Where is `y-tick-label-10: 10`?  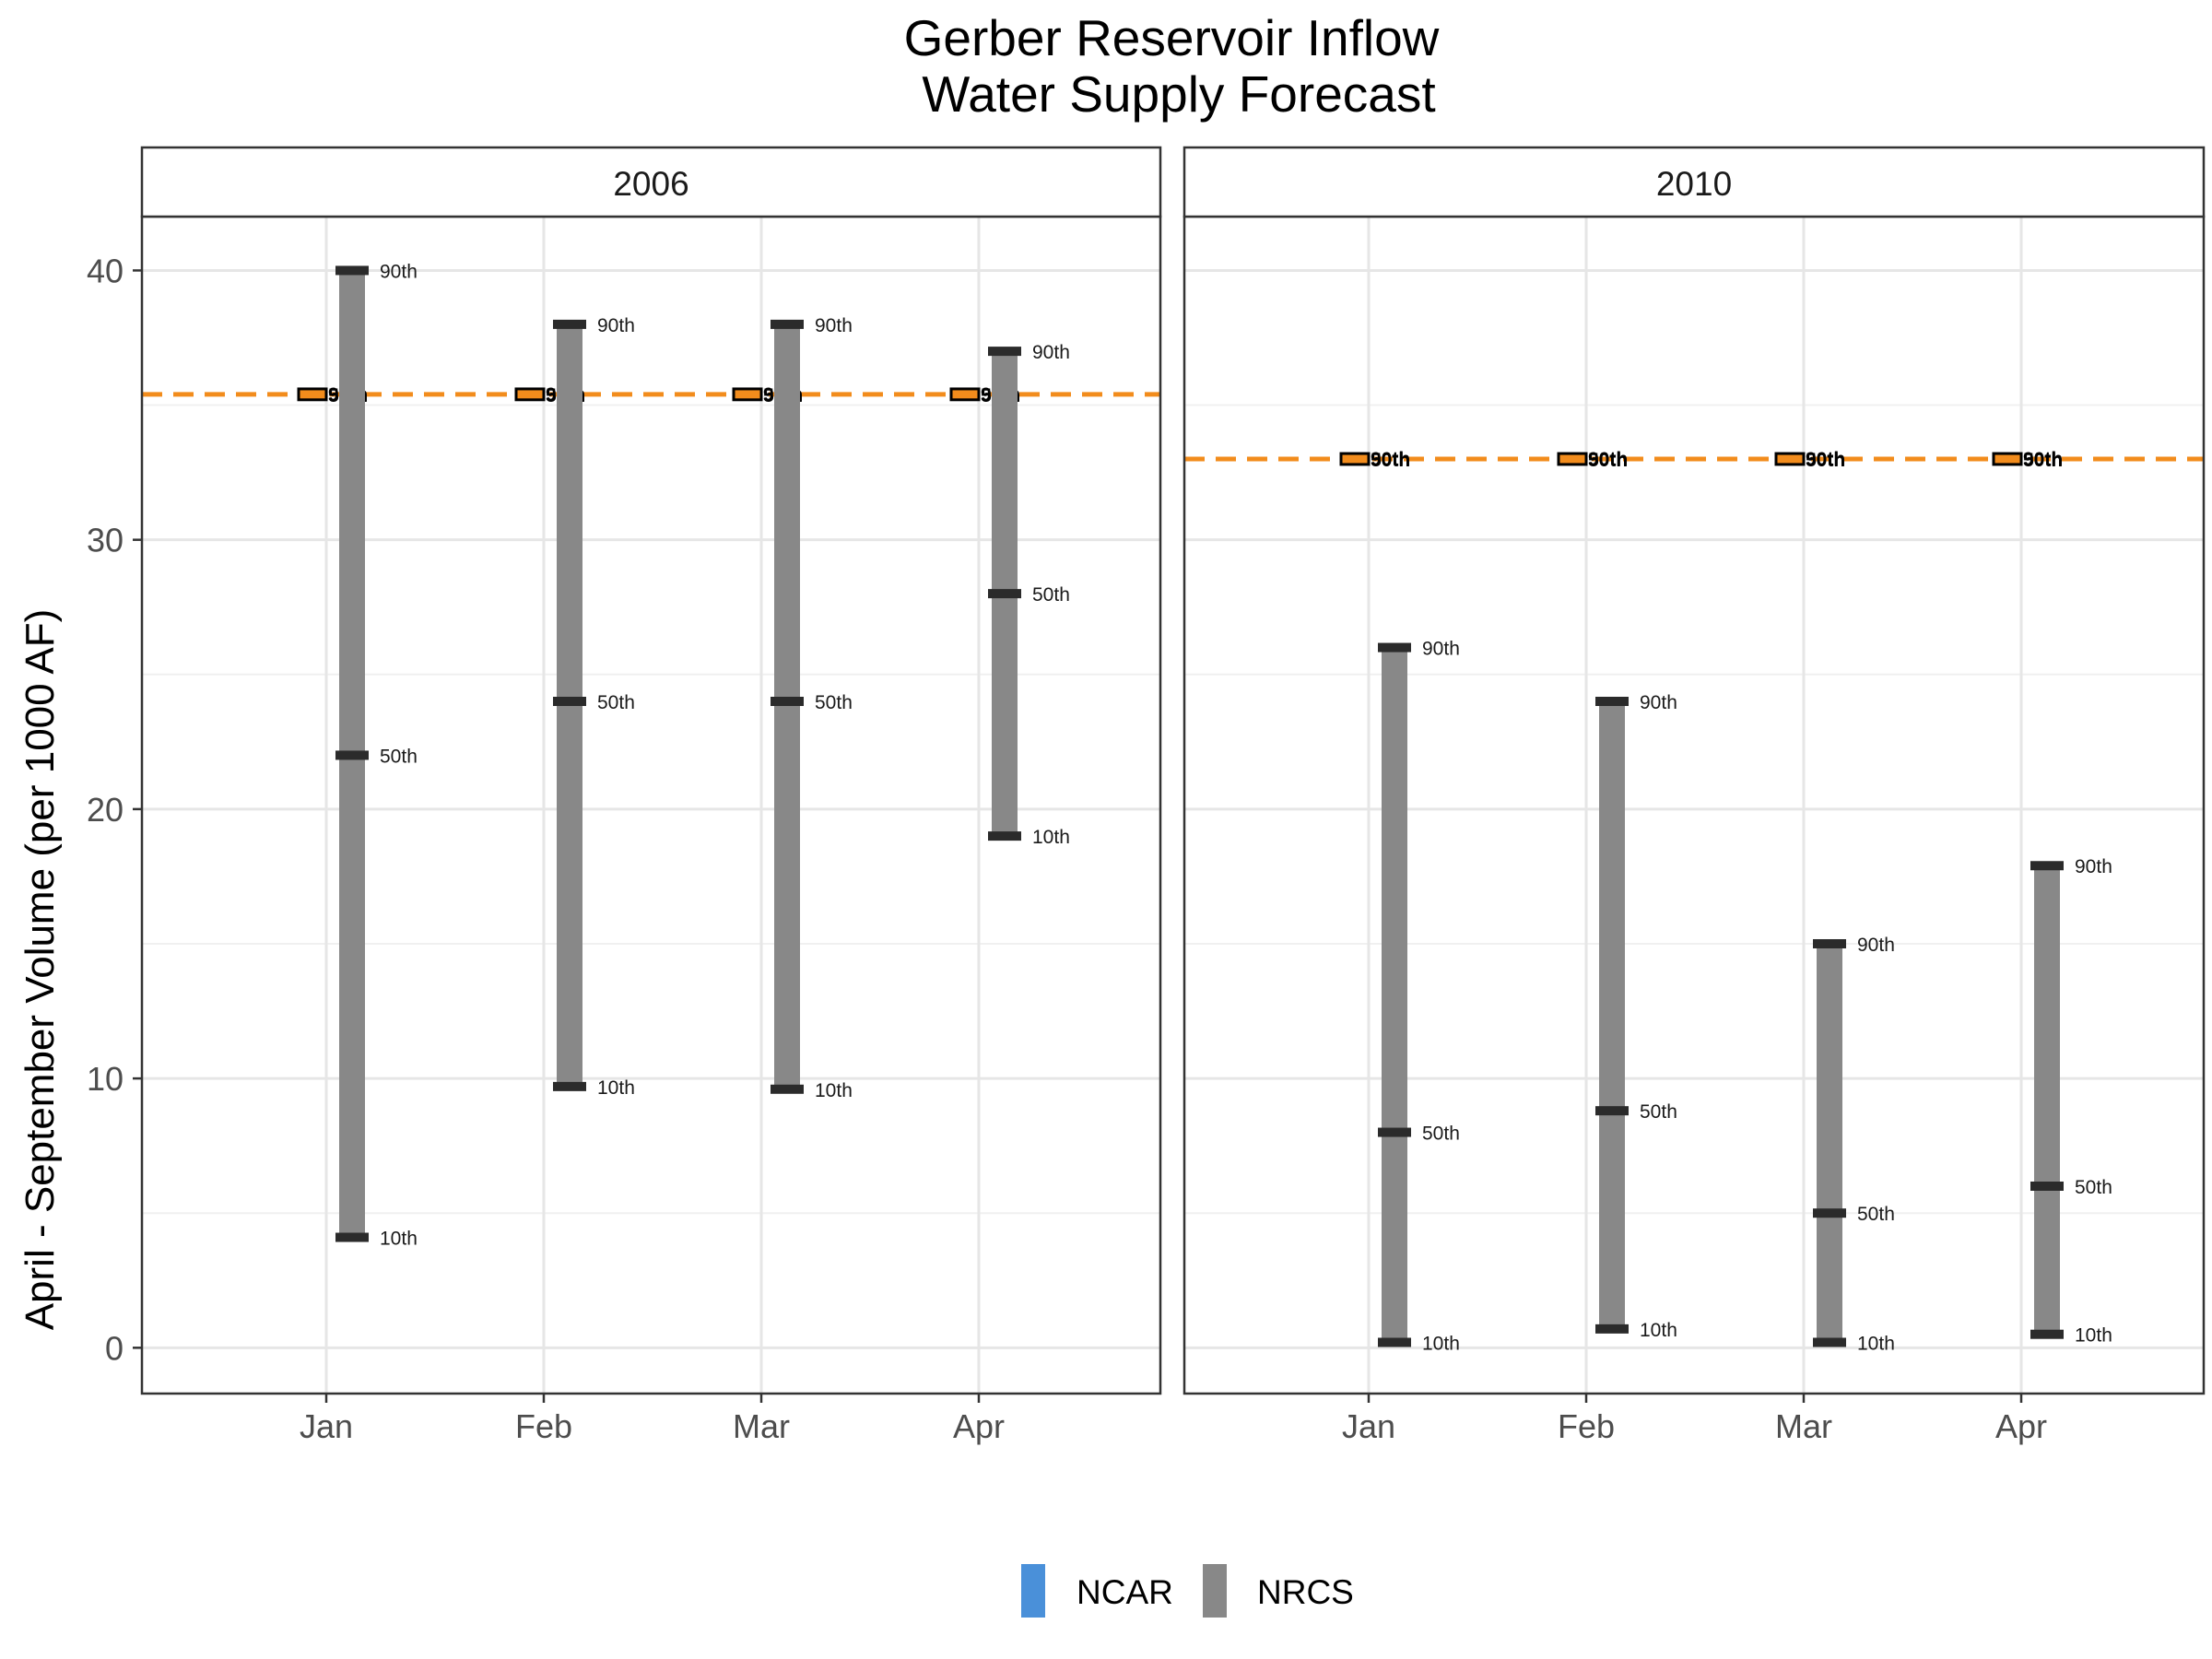
y-tick-label-10: 10 is located at coordinates (105, 1079).